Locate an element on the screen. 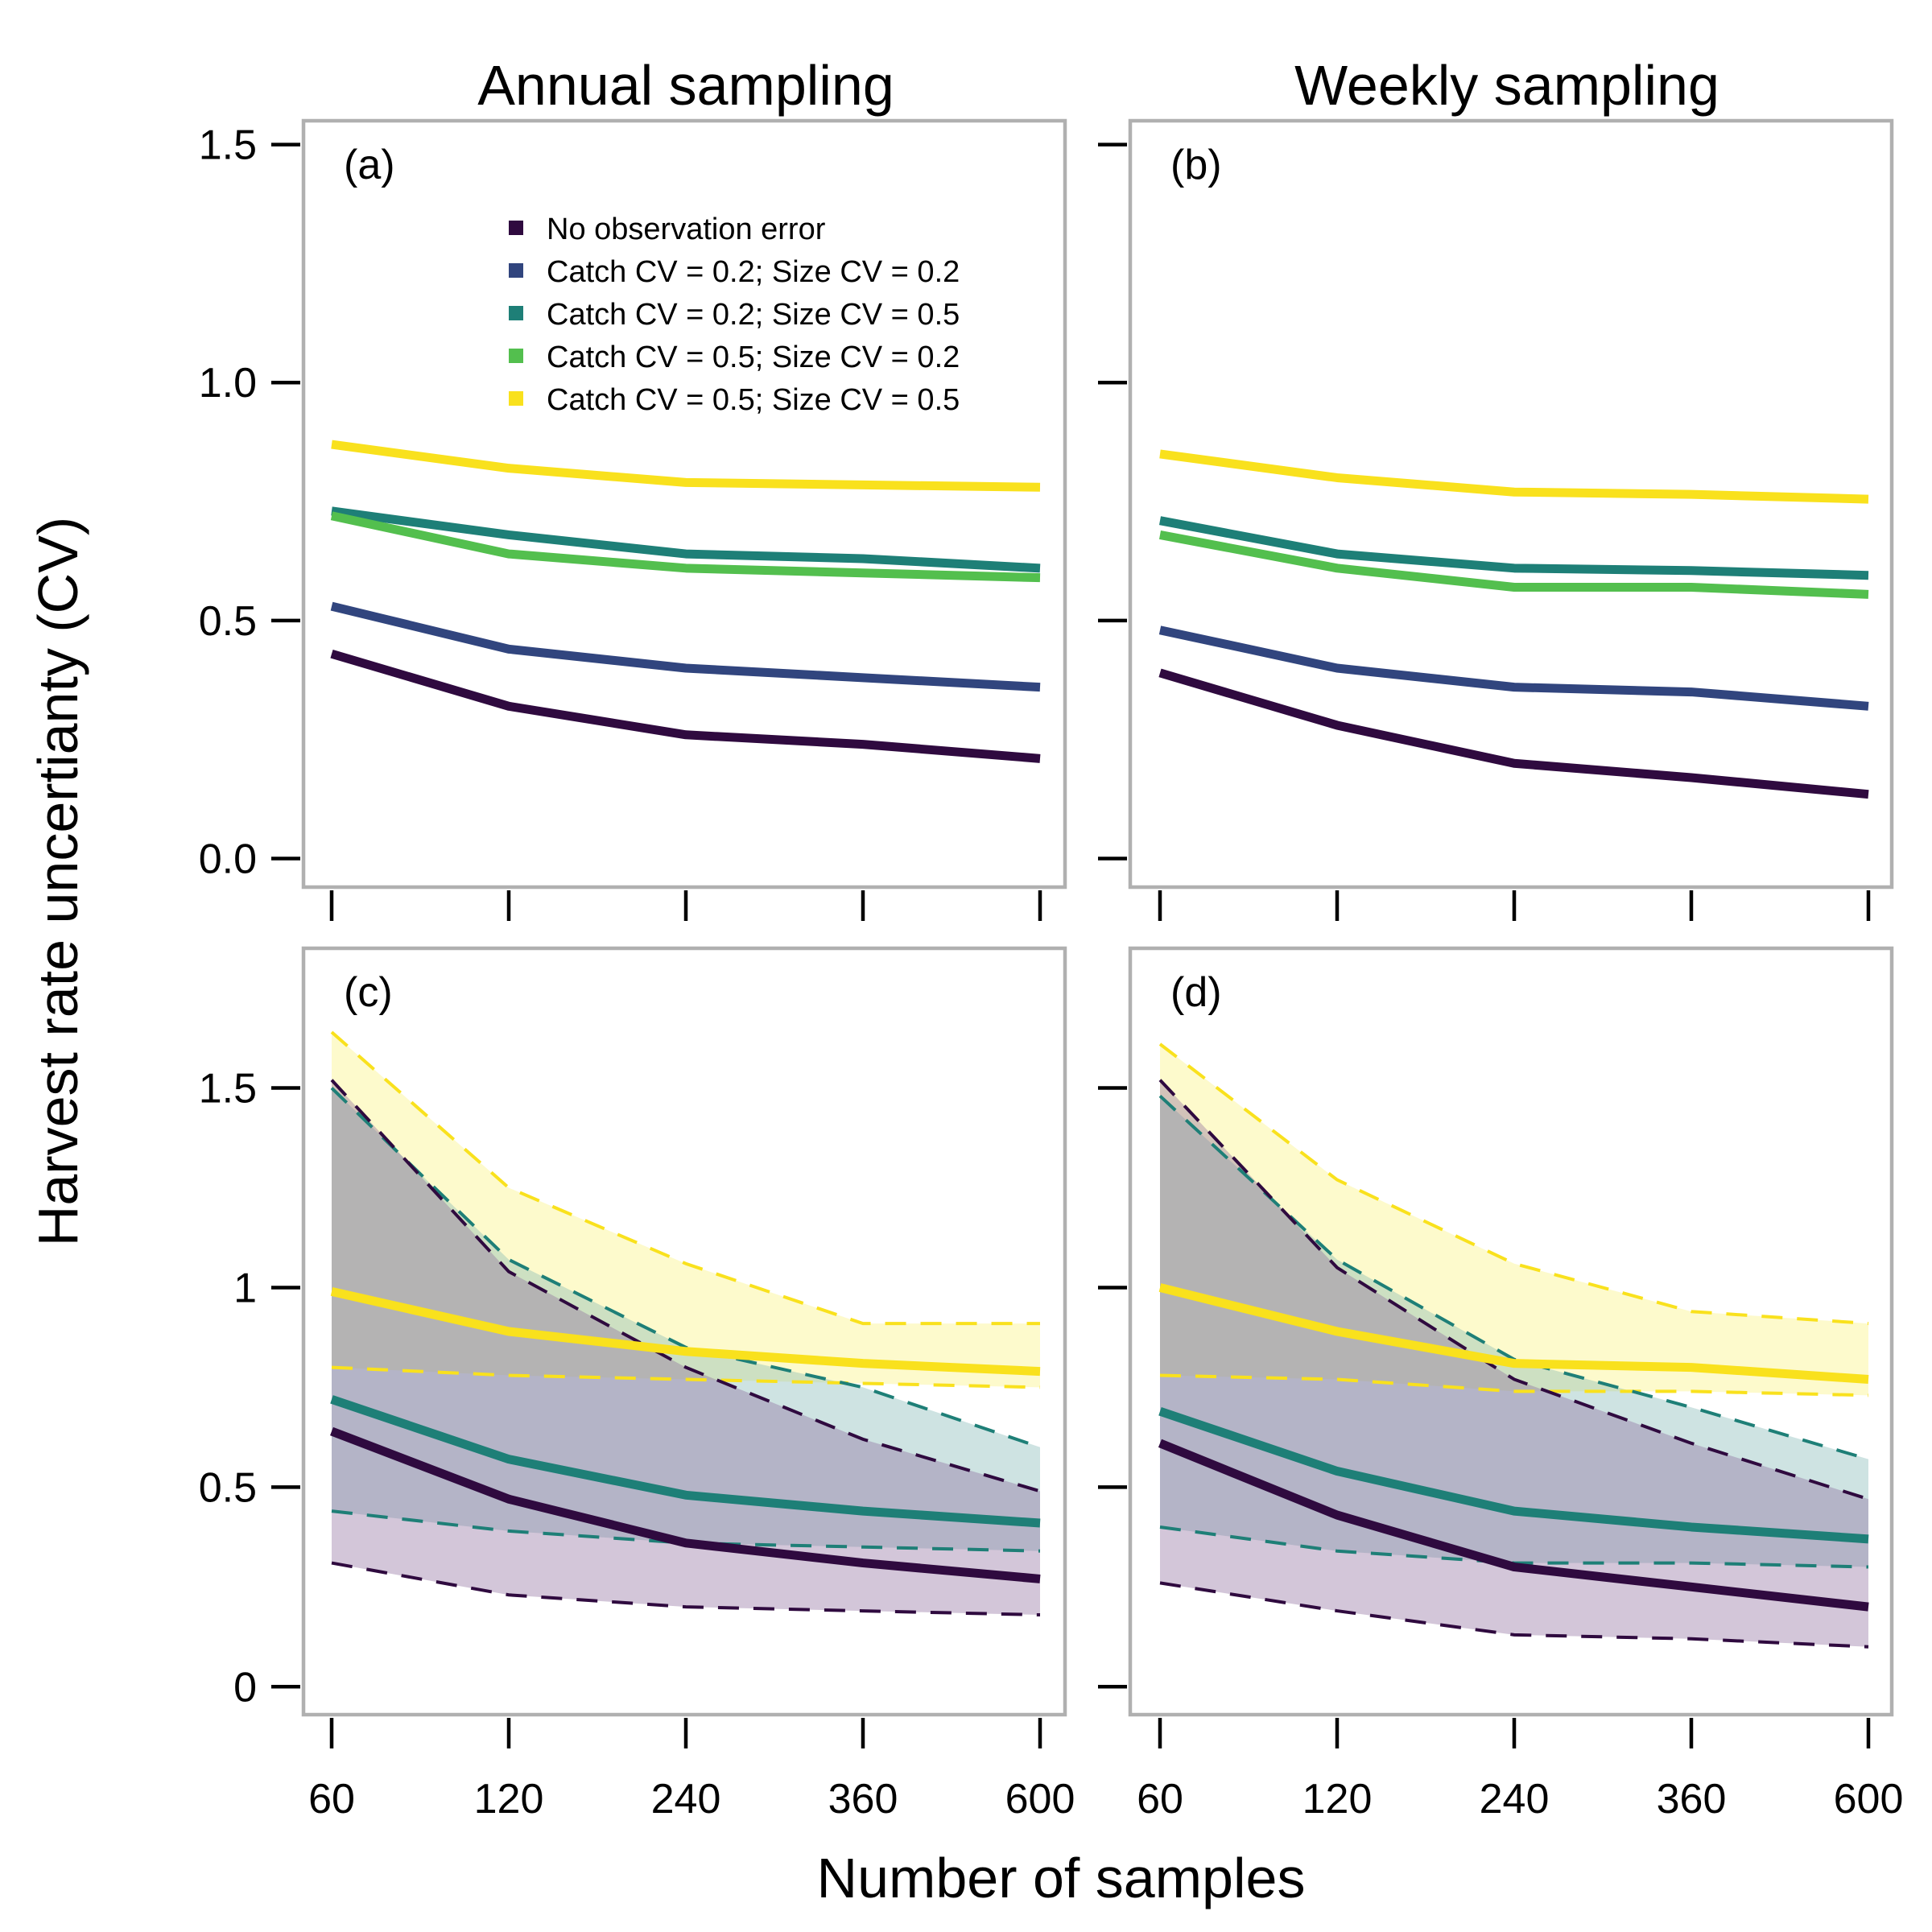 The width and height of the screenshot is (1932, 1932). line-catch-cv-0-2-size-cv-0-2-b is located at coordinates (1513, 668).